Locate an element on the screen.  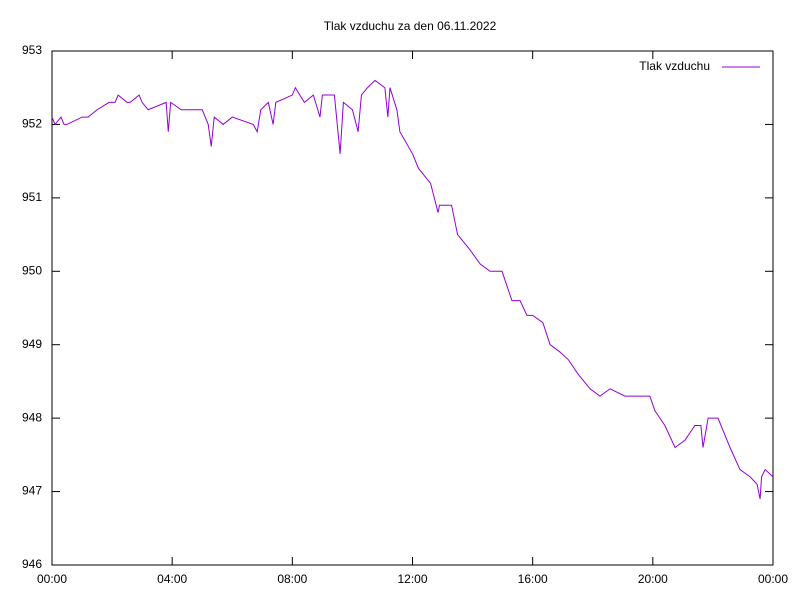
x-tick-label: 20:00 is located at coordinates (653, 579).